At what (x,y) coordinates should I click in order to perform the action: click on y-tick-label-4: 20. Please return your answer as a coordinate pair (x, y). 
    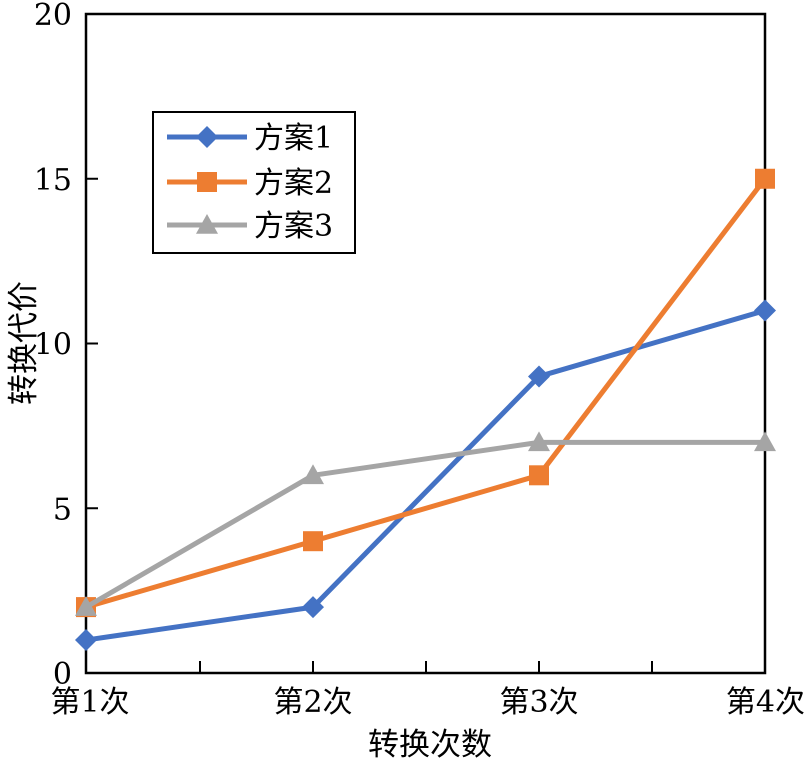
    Looking at the image, I should click on (53, 16).